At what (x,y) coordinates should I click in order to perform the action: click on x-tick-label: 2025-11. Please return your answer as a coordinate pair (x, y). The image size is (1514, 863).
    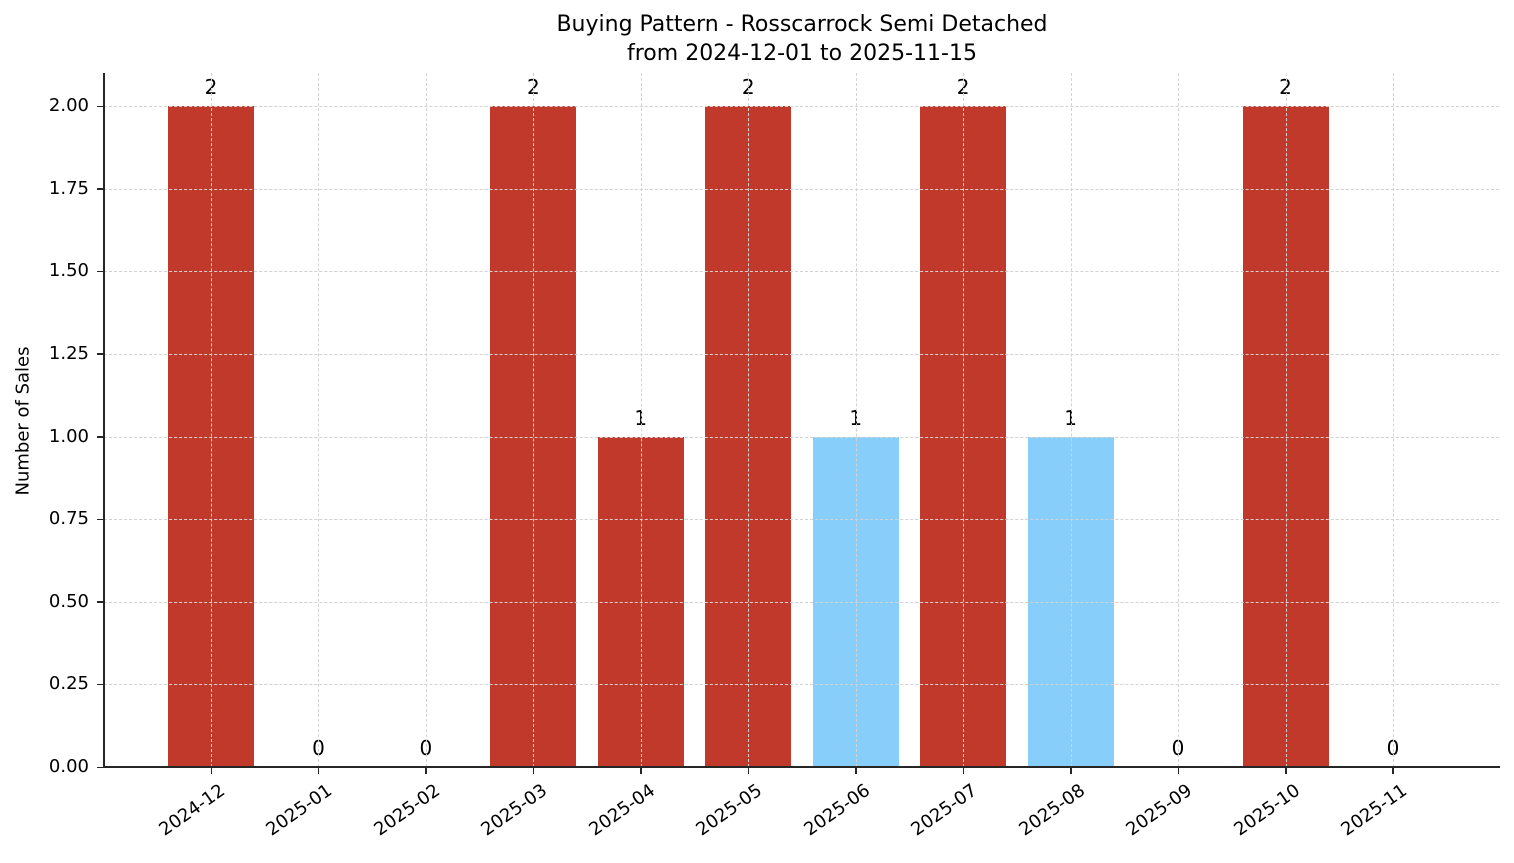
    Looking at the image, I should click on (1374, 810).